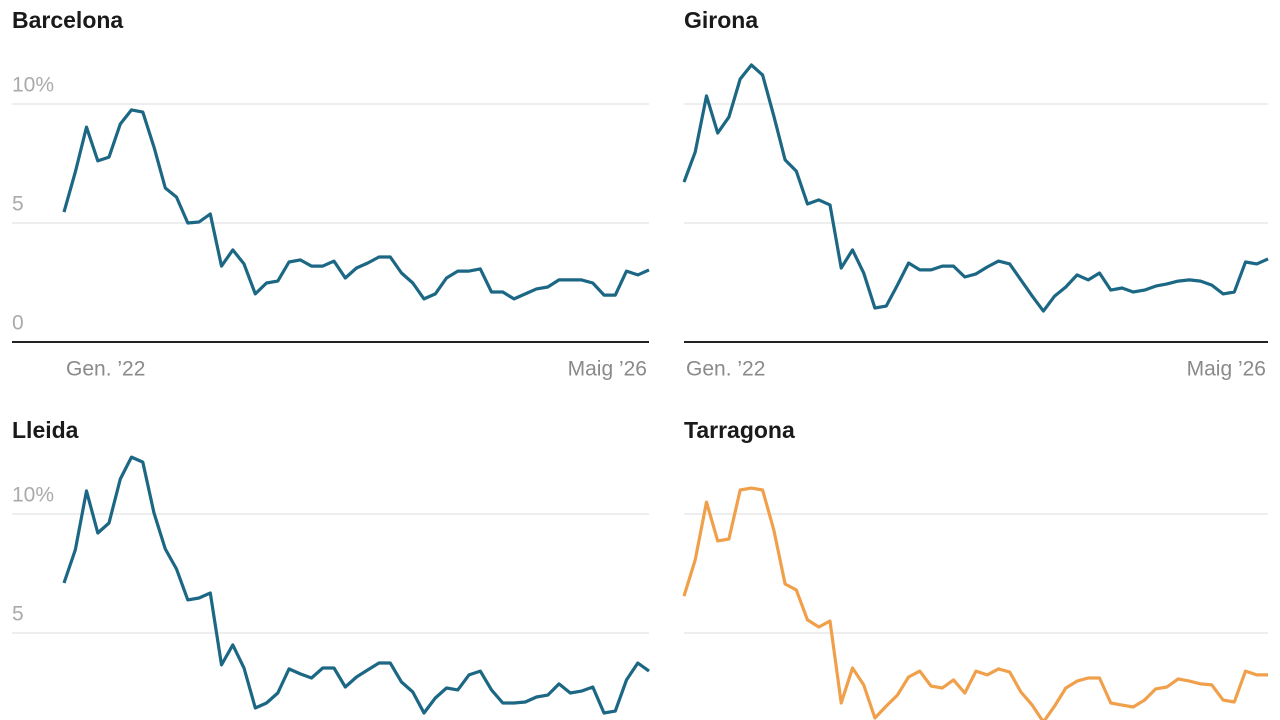 Image resolution: width=1280 pixels, height=720 pixels. Describe the element at coordinates (67, 20) in the screenshot. I see `panel-title: Barcelona` at that location.